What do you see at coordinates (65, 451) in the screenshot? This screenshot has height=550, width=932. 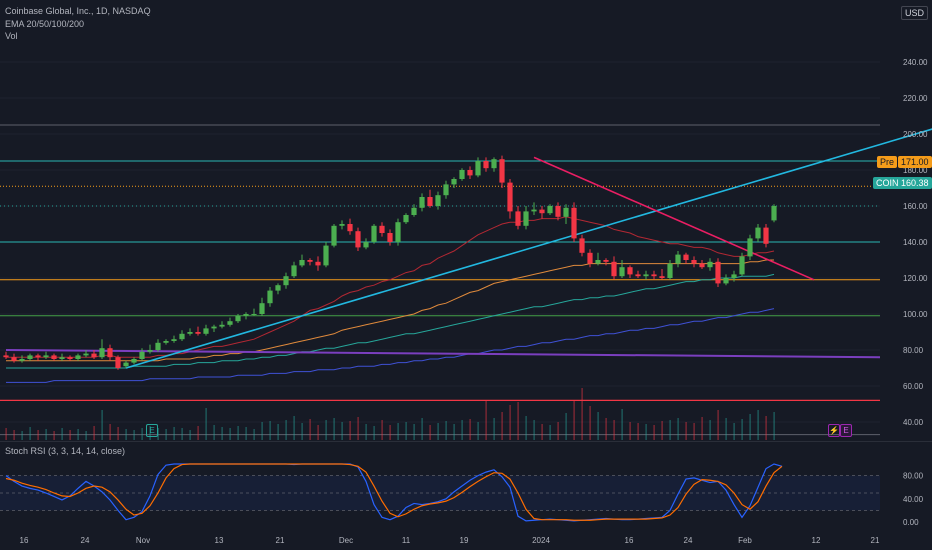 I see `stoch-rsi-legend: Stoch RSI (3, 3, 14, 14, close)` at bounding box center [65, 451].